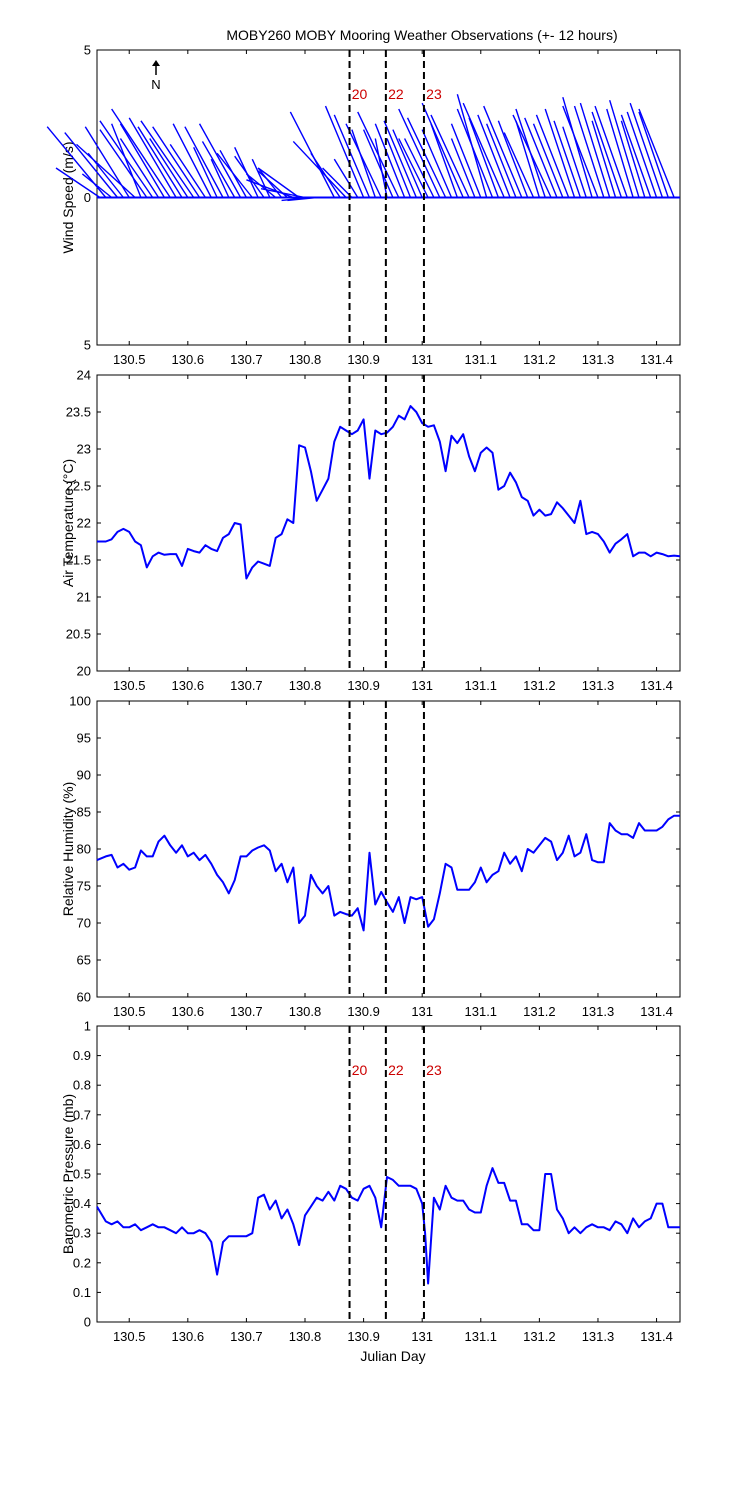 This screenshot has height=1500, width=750. I want to click on wind-x-tick-label: 130.8, so click(305, 359).